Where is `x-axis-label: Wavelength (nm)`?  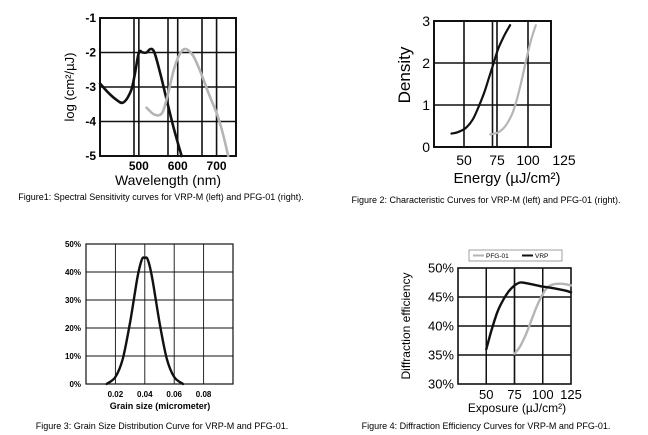
x-axis-label: Wavelength (nm) is located at coordinates (168, 180).